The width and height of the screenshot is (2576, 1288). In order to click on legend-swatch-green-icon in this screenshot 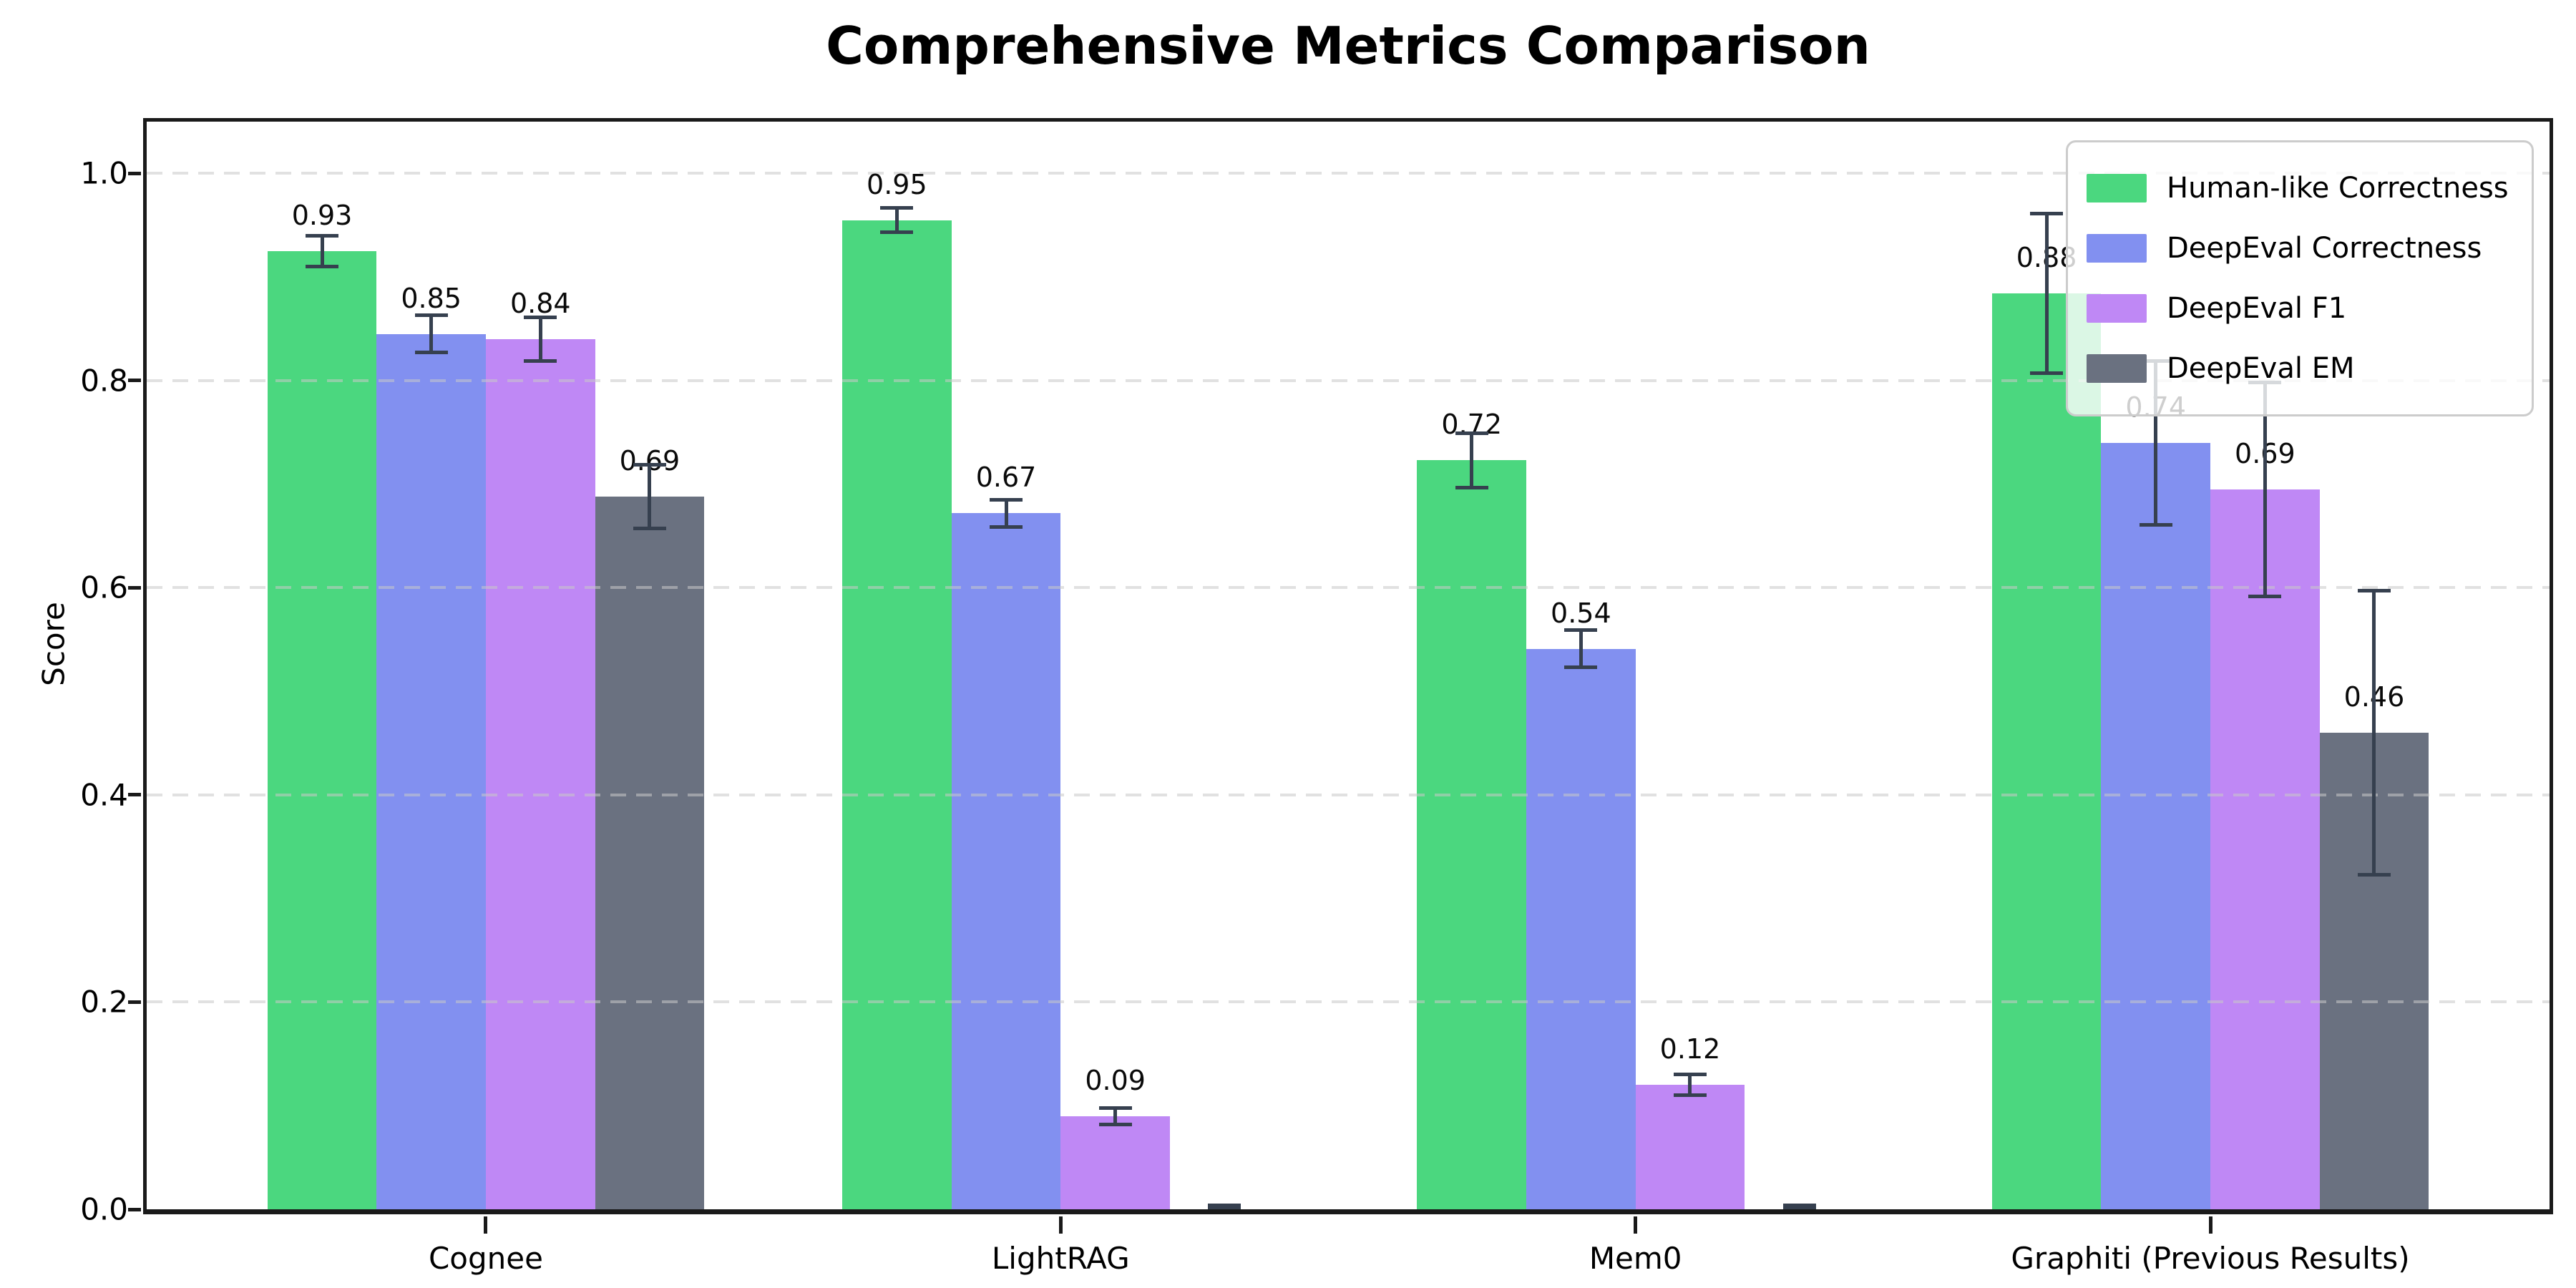, I will do `click(2117, 188)`.